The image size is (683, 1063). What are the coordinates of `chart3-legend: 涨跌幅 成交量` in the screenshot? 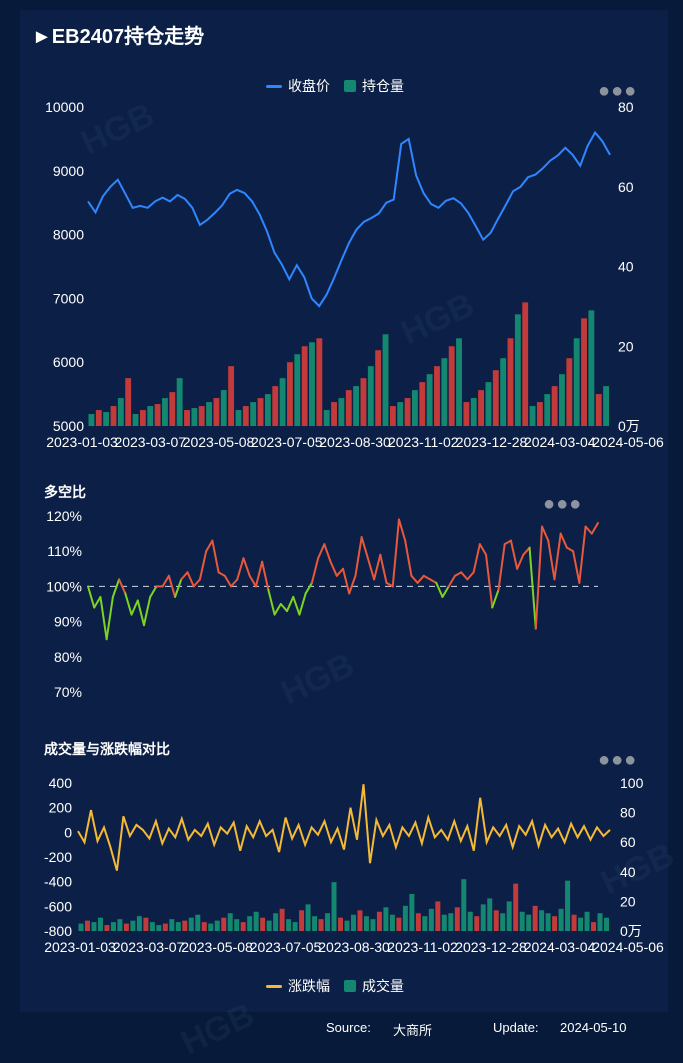 It's located at (335, 986).